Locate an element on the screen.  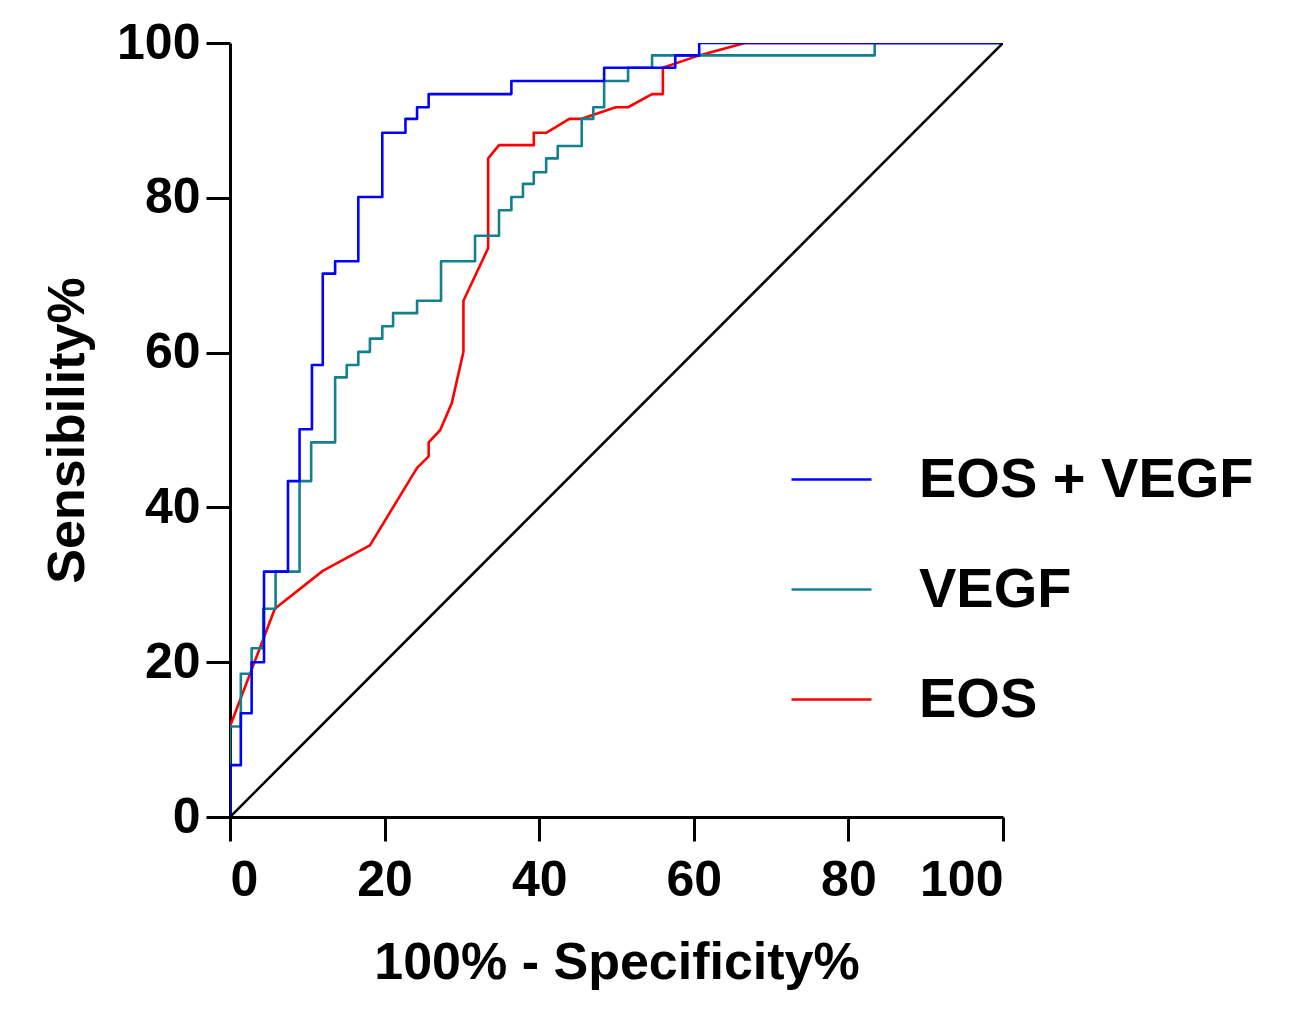
y-tick-label: 20 is located at coordinates (172, 660).